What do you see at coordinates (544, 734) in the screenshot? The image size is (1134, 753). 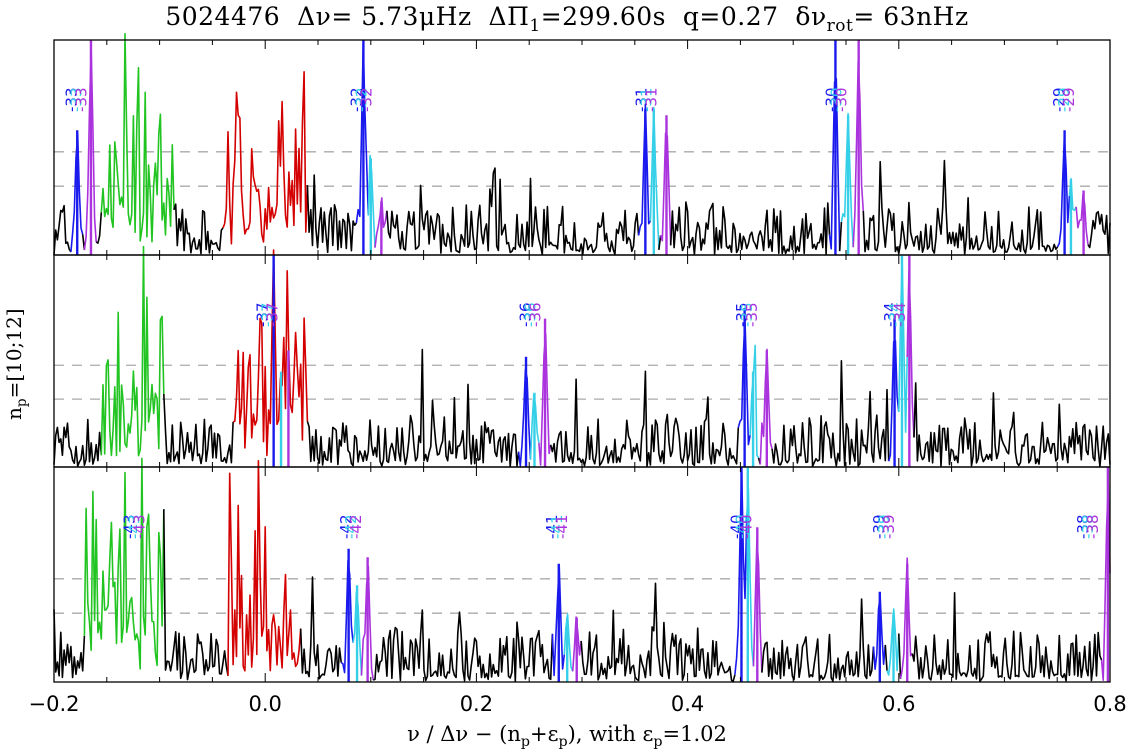 I see `xlabel-mid: +ε` at bounding box center [544, 734].